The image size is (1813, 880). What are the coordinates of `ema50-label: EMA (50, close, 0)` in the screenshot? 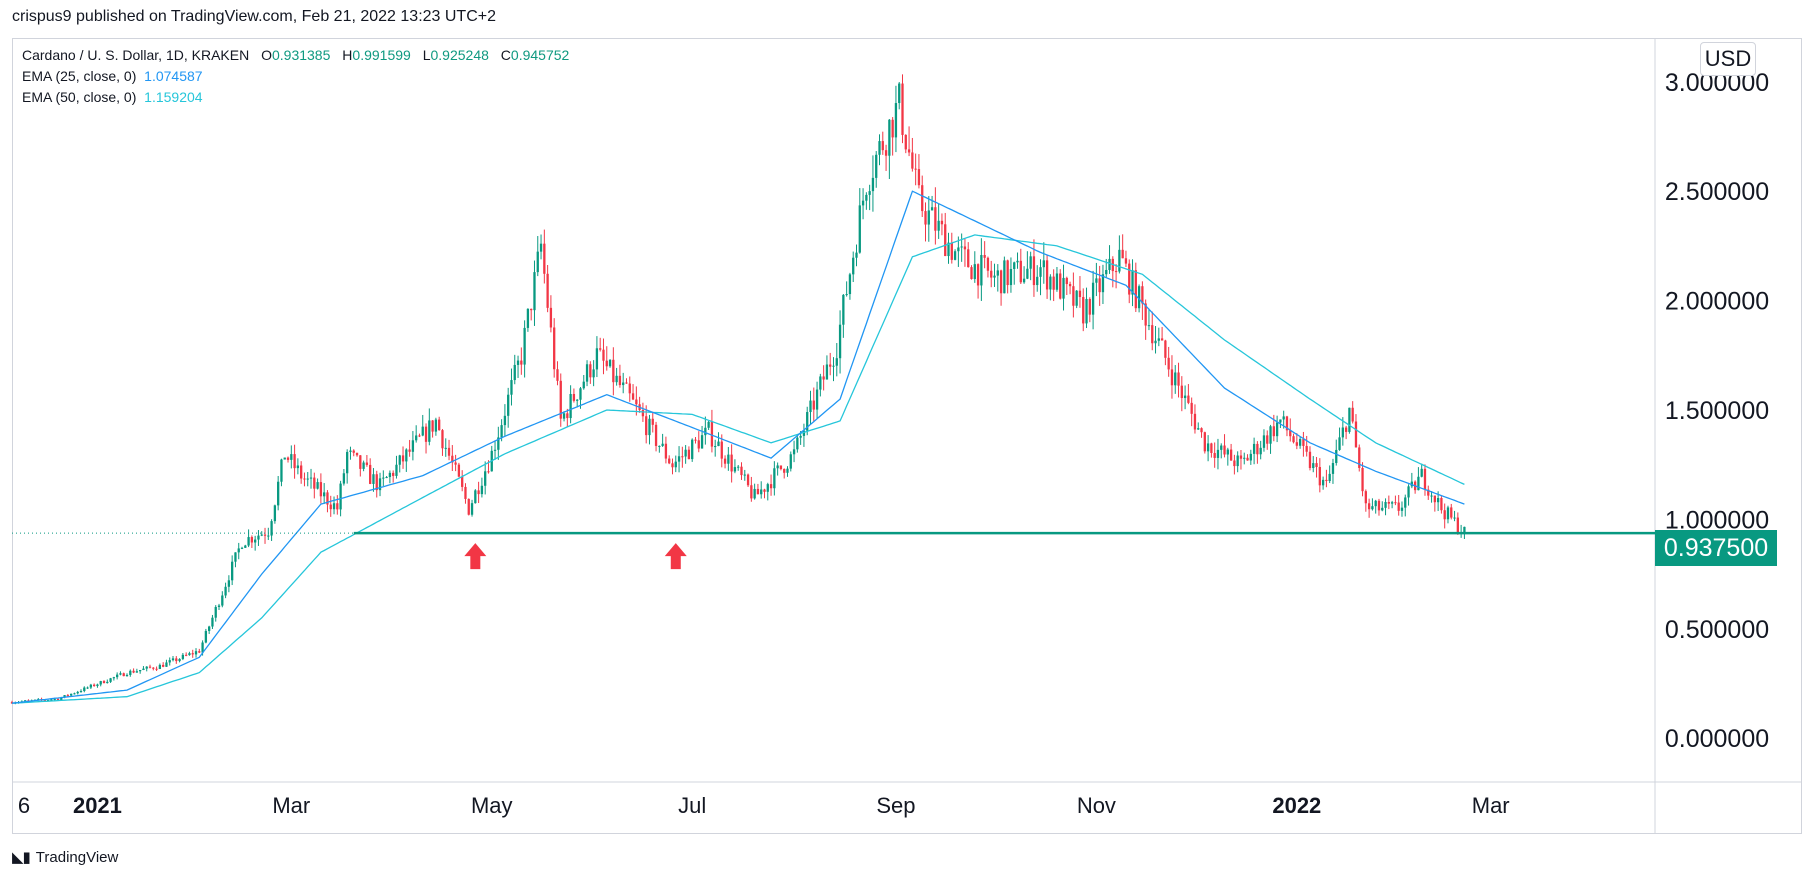 It's located at (79, 97).